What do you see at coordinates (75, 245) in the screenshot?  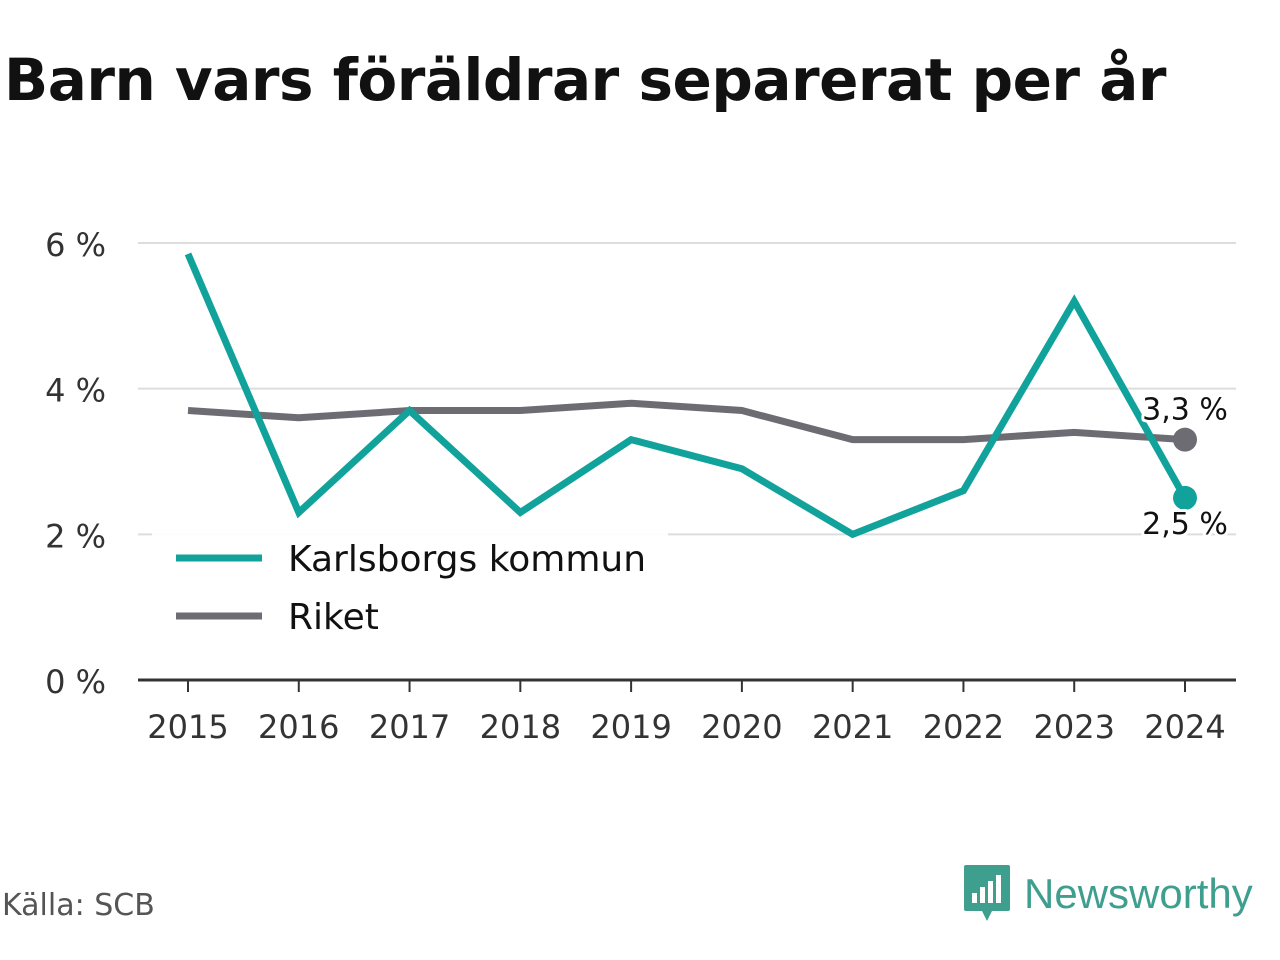 I see `y-tick-label: 6 %` at bounding box center [75, 245].